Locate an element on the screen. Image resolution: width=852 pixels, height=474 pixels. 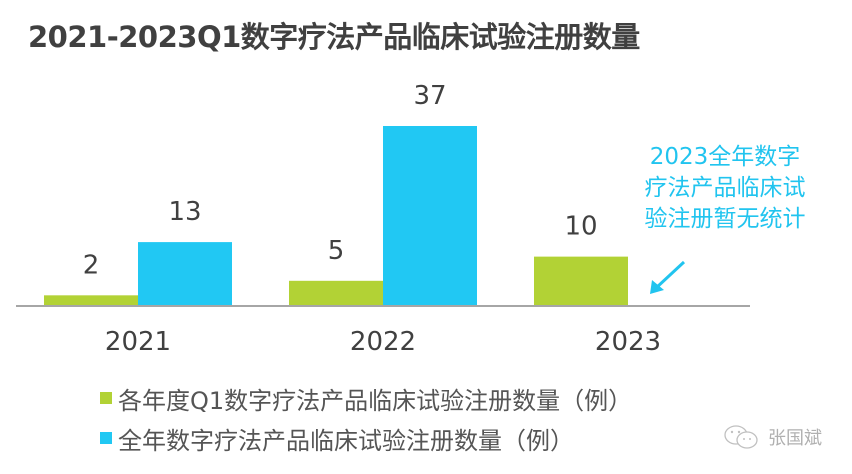
legend-item-q1: 各年度Q1数字疗法产品临床试验注册数量（例） is located at coordinates (366, 398).